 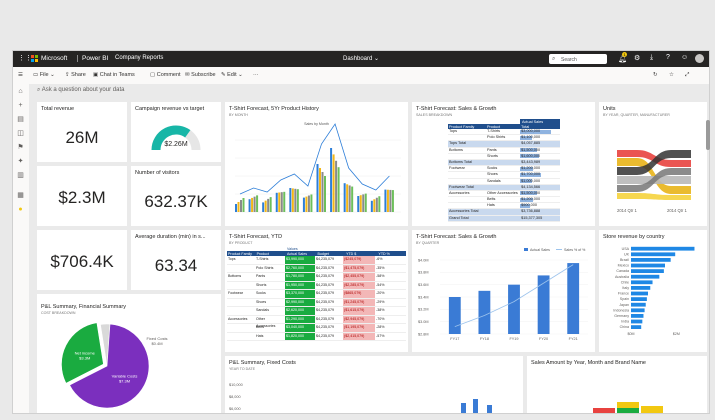 I want to click on history-combo-chart, so click(x=318, y=168).